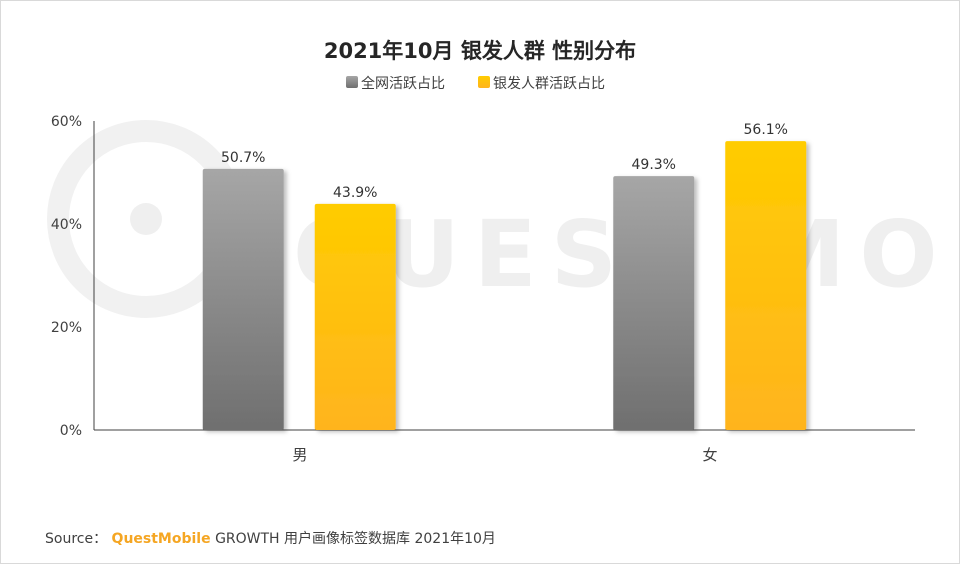 This screenshot has width=960, height=564. Describe the element at coordinates (66, 225) in the screenshot. I see `y-tick-label: 40%` at that location.